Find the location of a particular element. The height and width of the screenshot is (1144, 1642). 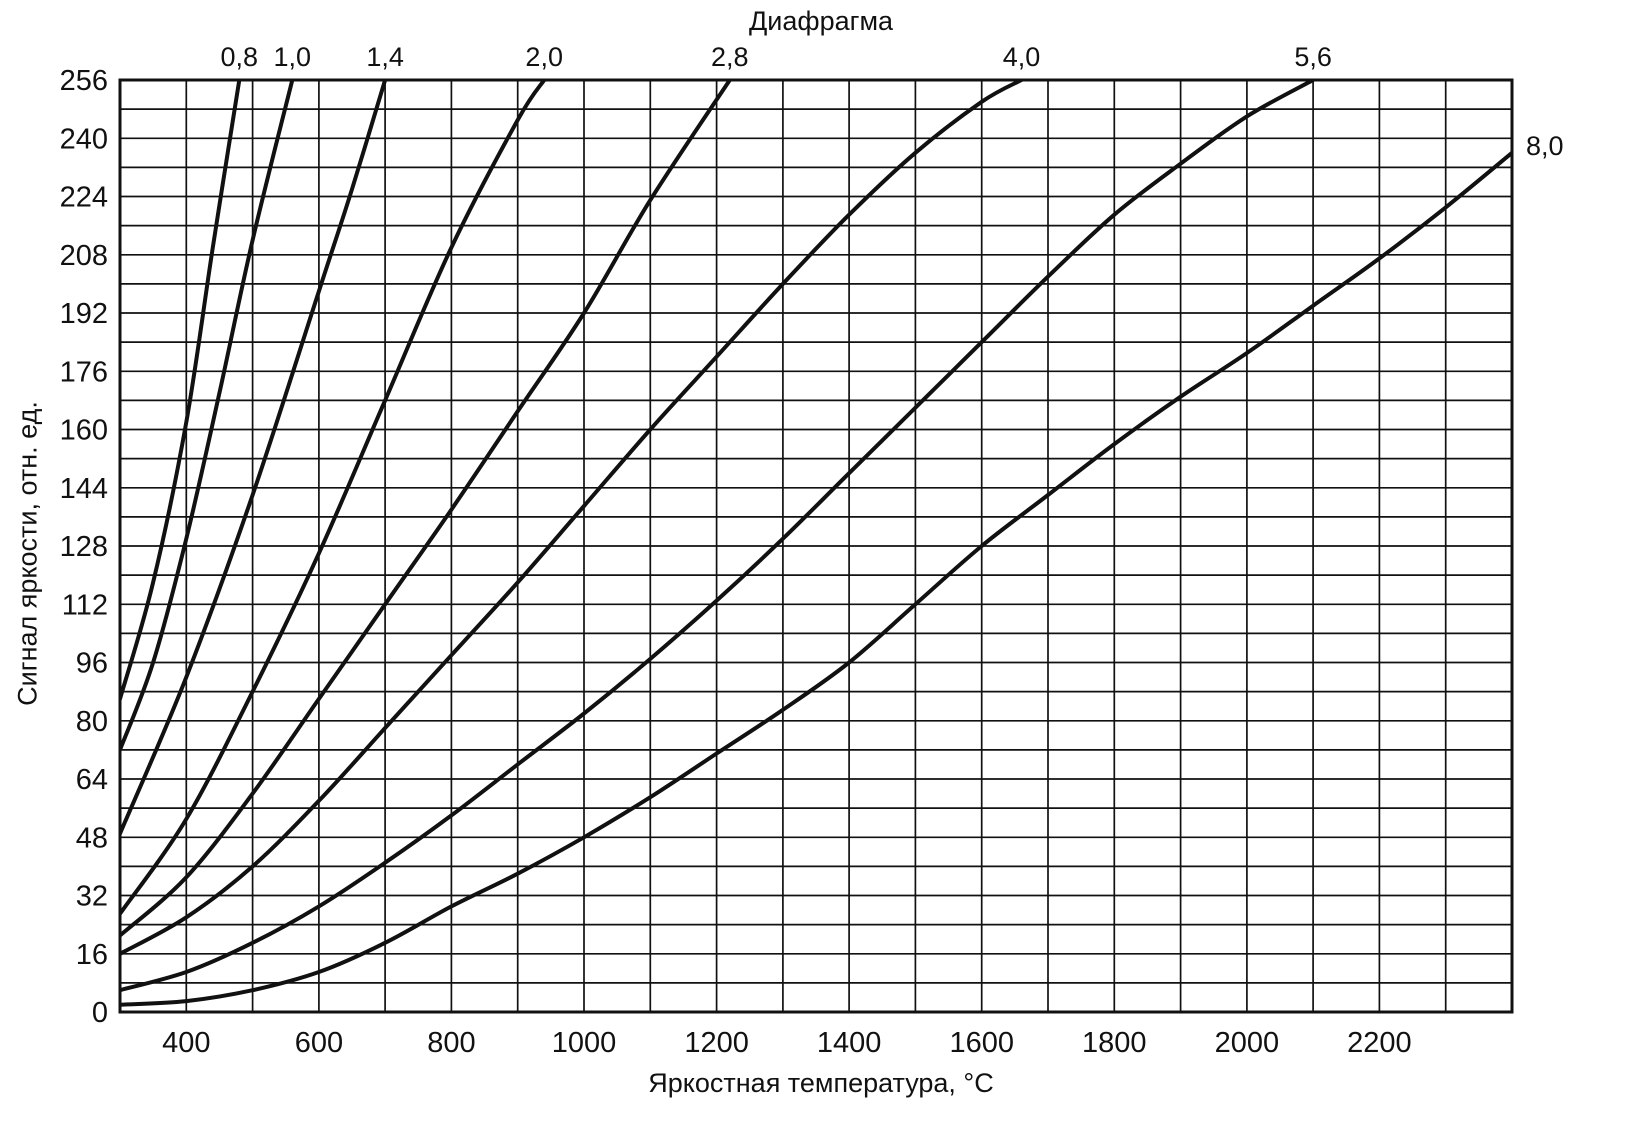

x-tick-label: 2000 is located at coordinates (1247, 1043).